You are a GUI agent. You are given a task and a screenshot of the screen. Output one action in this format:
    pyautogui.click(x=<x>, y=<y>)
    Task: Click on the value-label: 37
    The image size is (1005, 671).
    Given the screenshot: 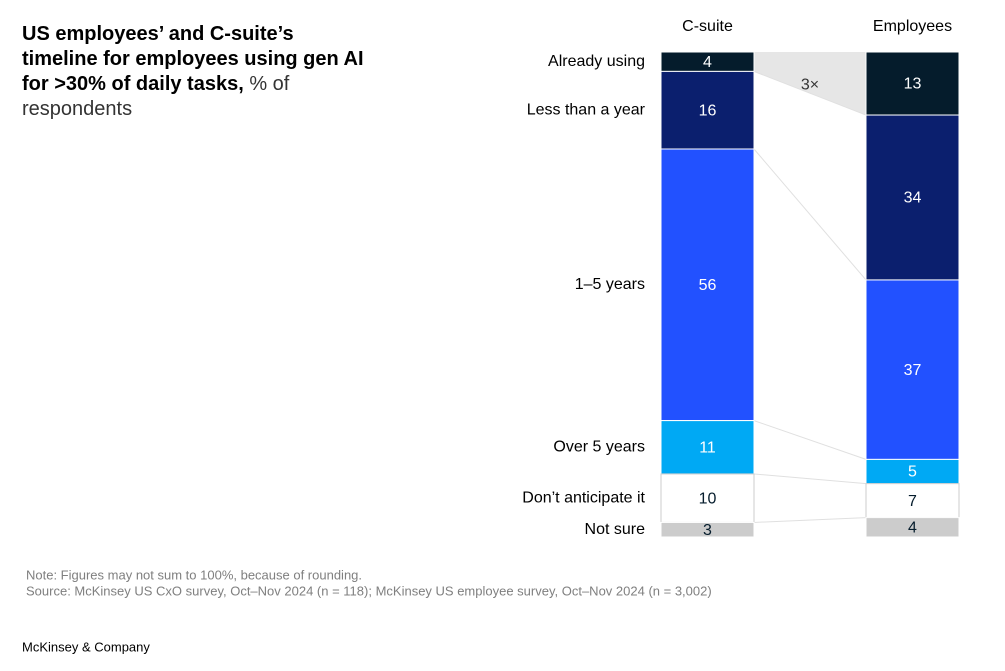 What is the action you would take?
    pyautogui.click(x=913, y=370)
    